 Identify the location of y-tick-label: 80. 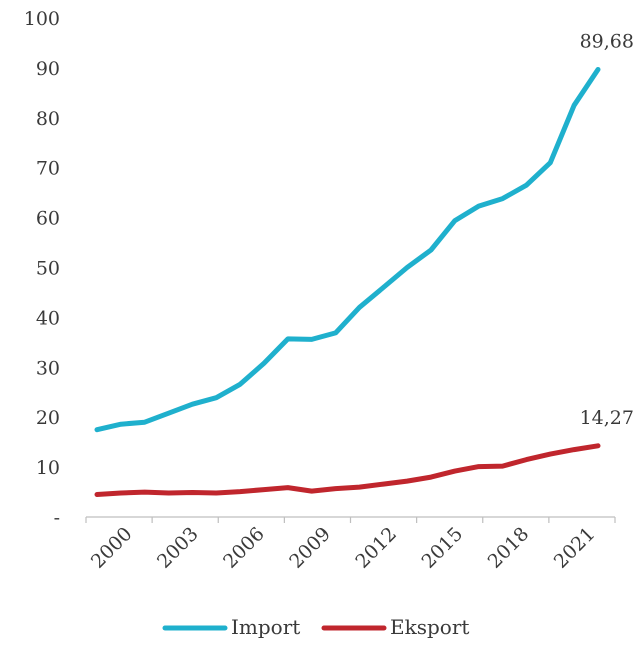
(48, 119).